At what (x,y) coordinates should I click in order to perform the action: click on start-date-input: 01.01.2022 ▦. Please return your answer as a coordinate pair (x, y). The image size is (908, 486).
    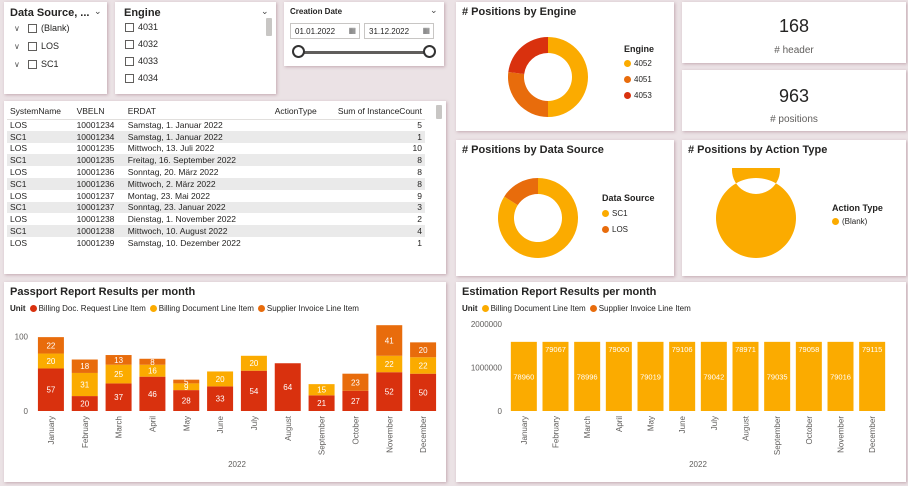
    Looking at the image, I should click on (325, 31).